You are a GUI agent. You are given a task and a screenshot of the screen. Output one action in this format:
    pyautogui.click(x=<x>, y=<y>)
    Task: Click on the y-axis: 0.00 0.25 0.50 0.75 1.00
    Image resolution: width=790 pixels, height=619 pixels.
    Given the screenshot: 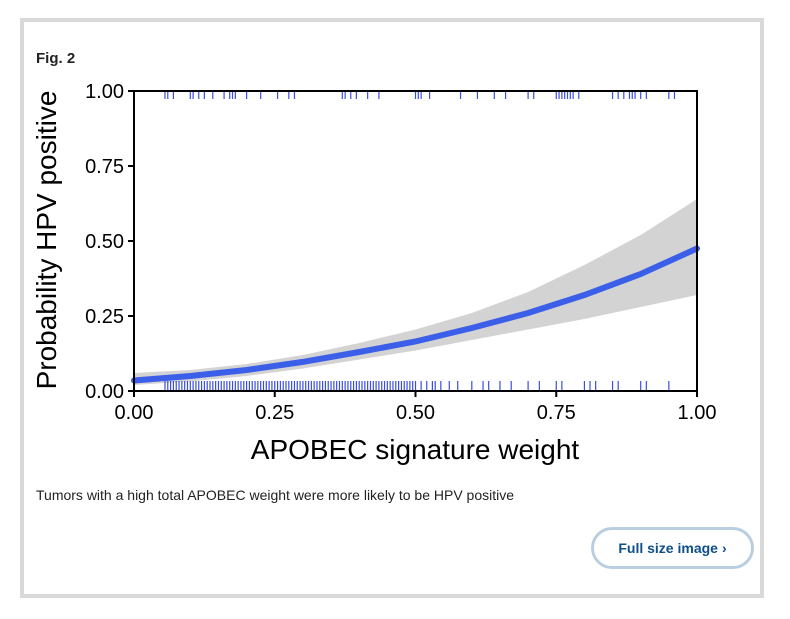 What is the action you would take?
    pyautogui.click(x=109, y=242)
    